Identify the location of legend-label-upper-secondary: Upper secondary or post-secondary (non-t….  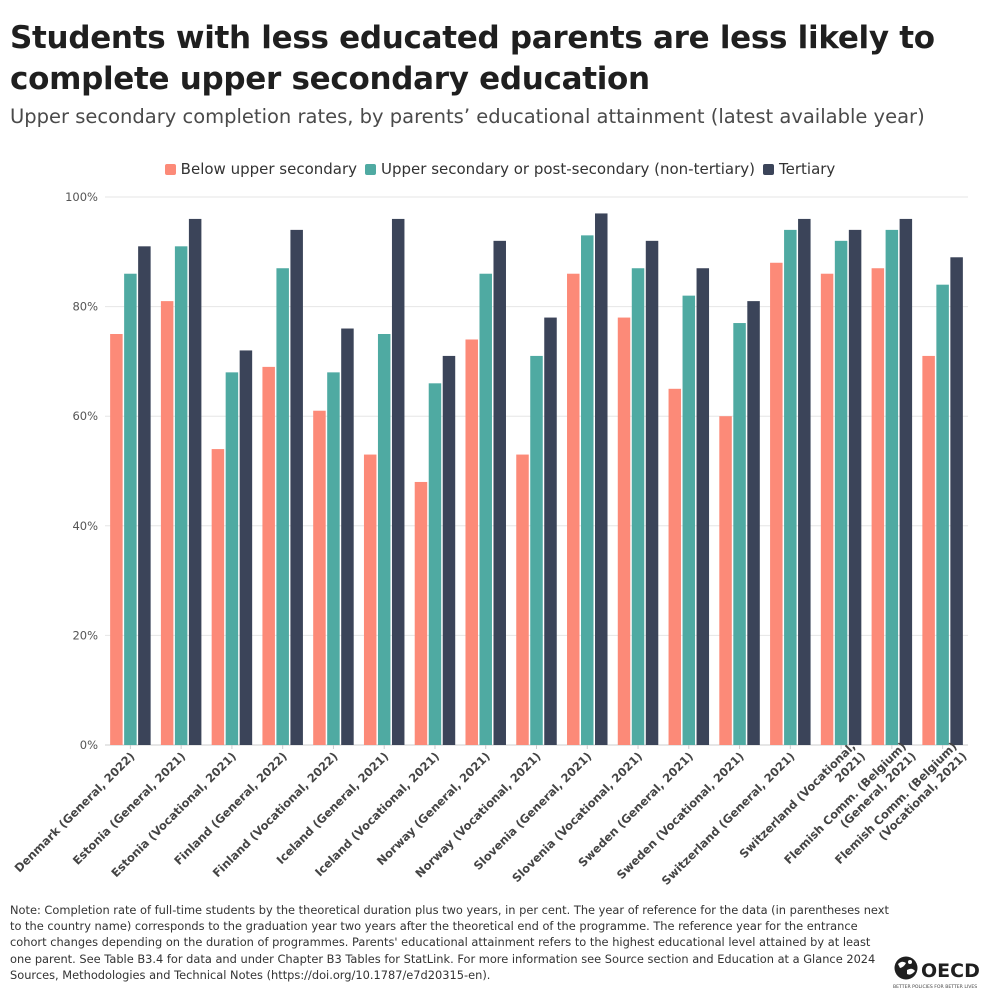
(568, 169).